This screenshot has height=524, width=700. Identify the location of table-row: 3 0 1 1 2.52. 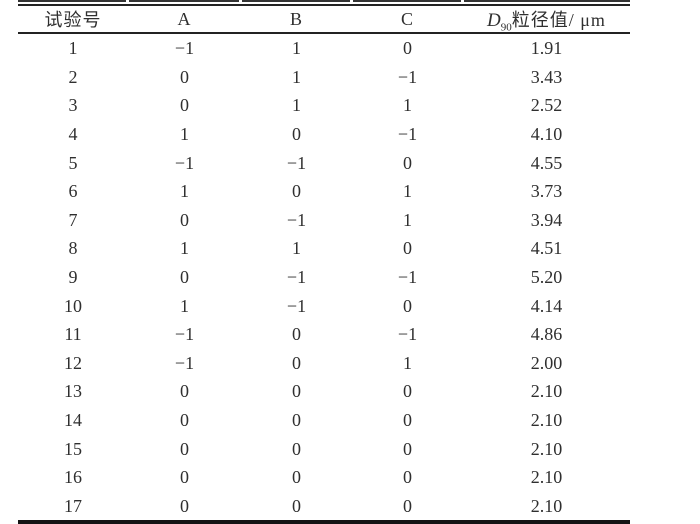
(324, 105).